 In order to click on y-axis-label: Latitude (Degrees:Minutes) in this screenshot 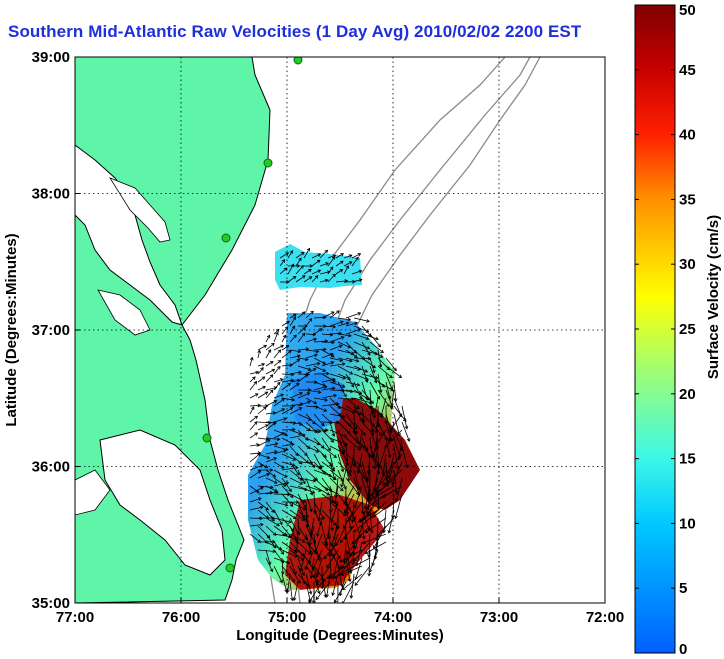, I will do `click(11, 329)`.